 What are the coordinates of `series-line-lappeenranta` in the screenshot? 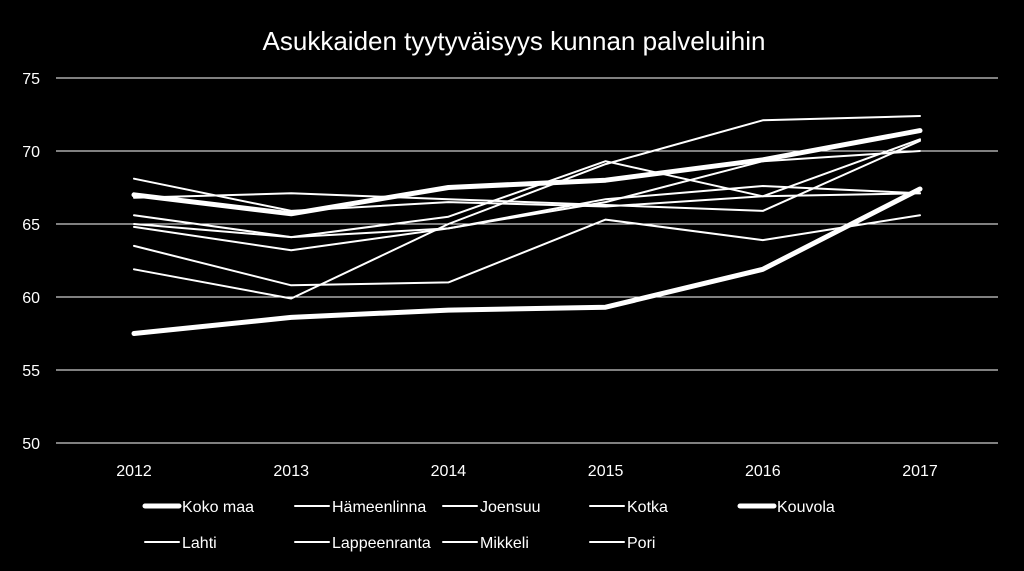 It's located at (527, 250).